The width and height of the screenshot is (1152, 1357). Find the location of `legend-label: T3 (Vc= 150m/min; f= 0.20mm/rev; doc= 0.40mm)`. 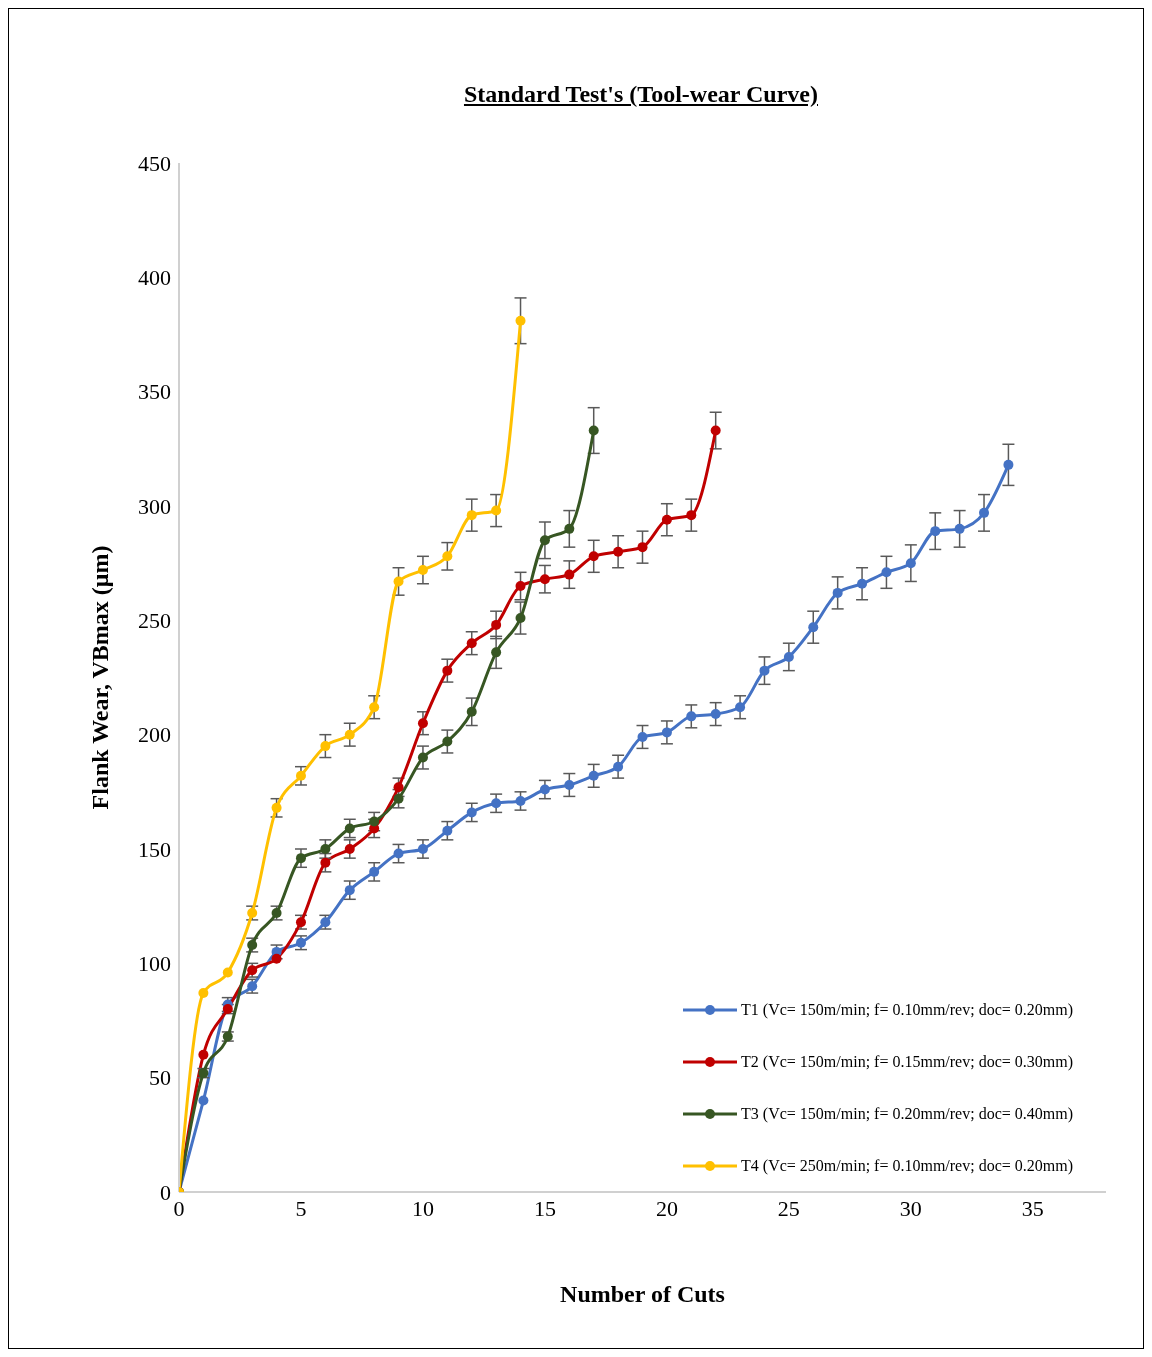

legend-label: T3 (Vc= 150m/min; f= 0.20mm/rev; doc= 0.40mm) is located at coordinates (907, 1114).